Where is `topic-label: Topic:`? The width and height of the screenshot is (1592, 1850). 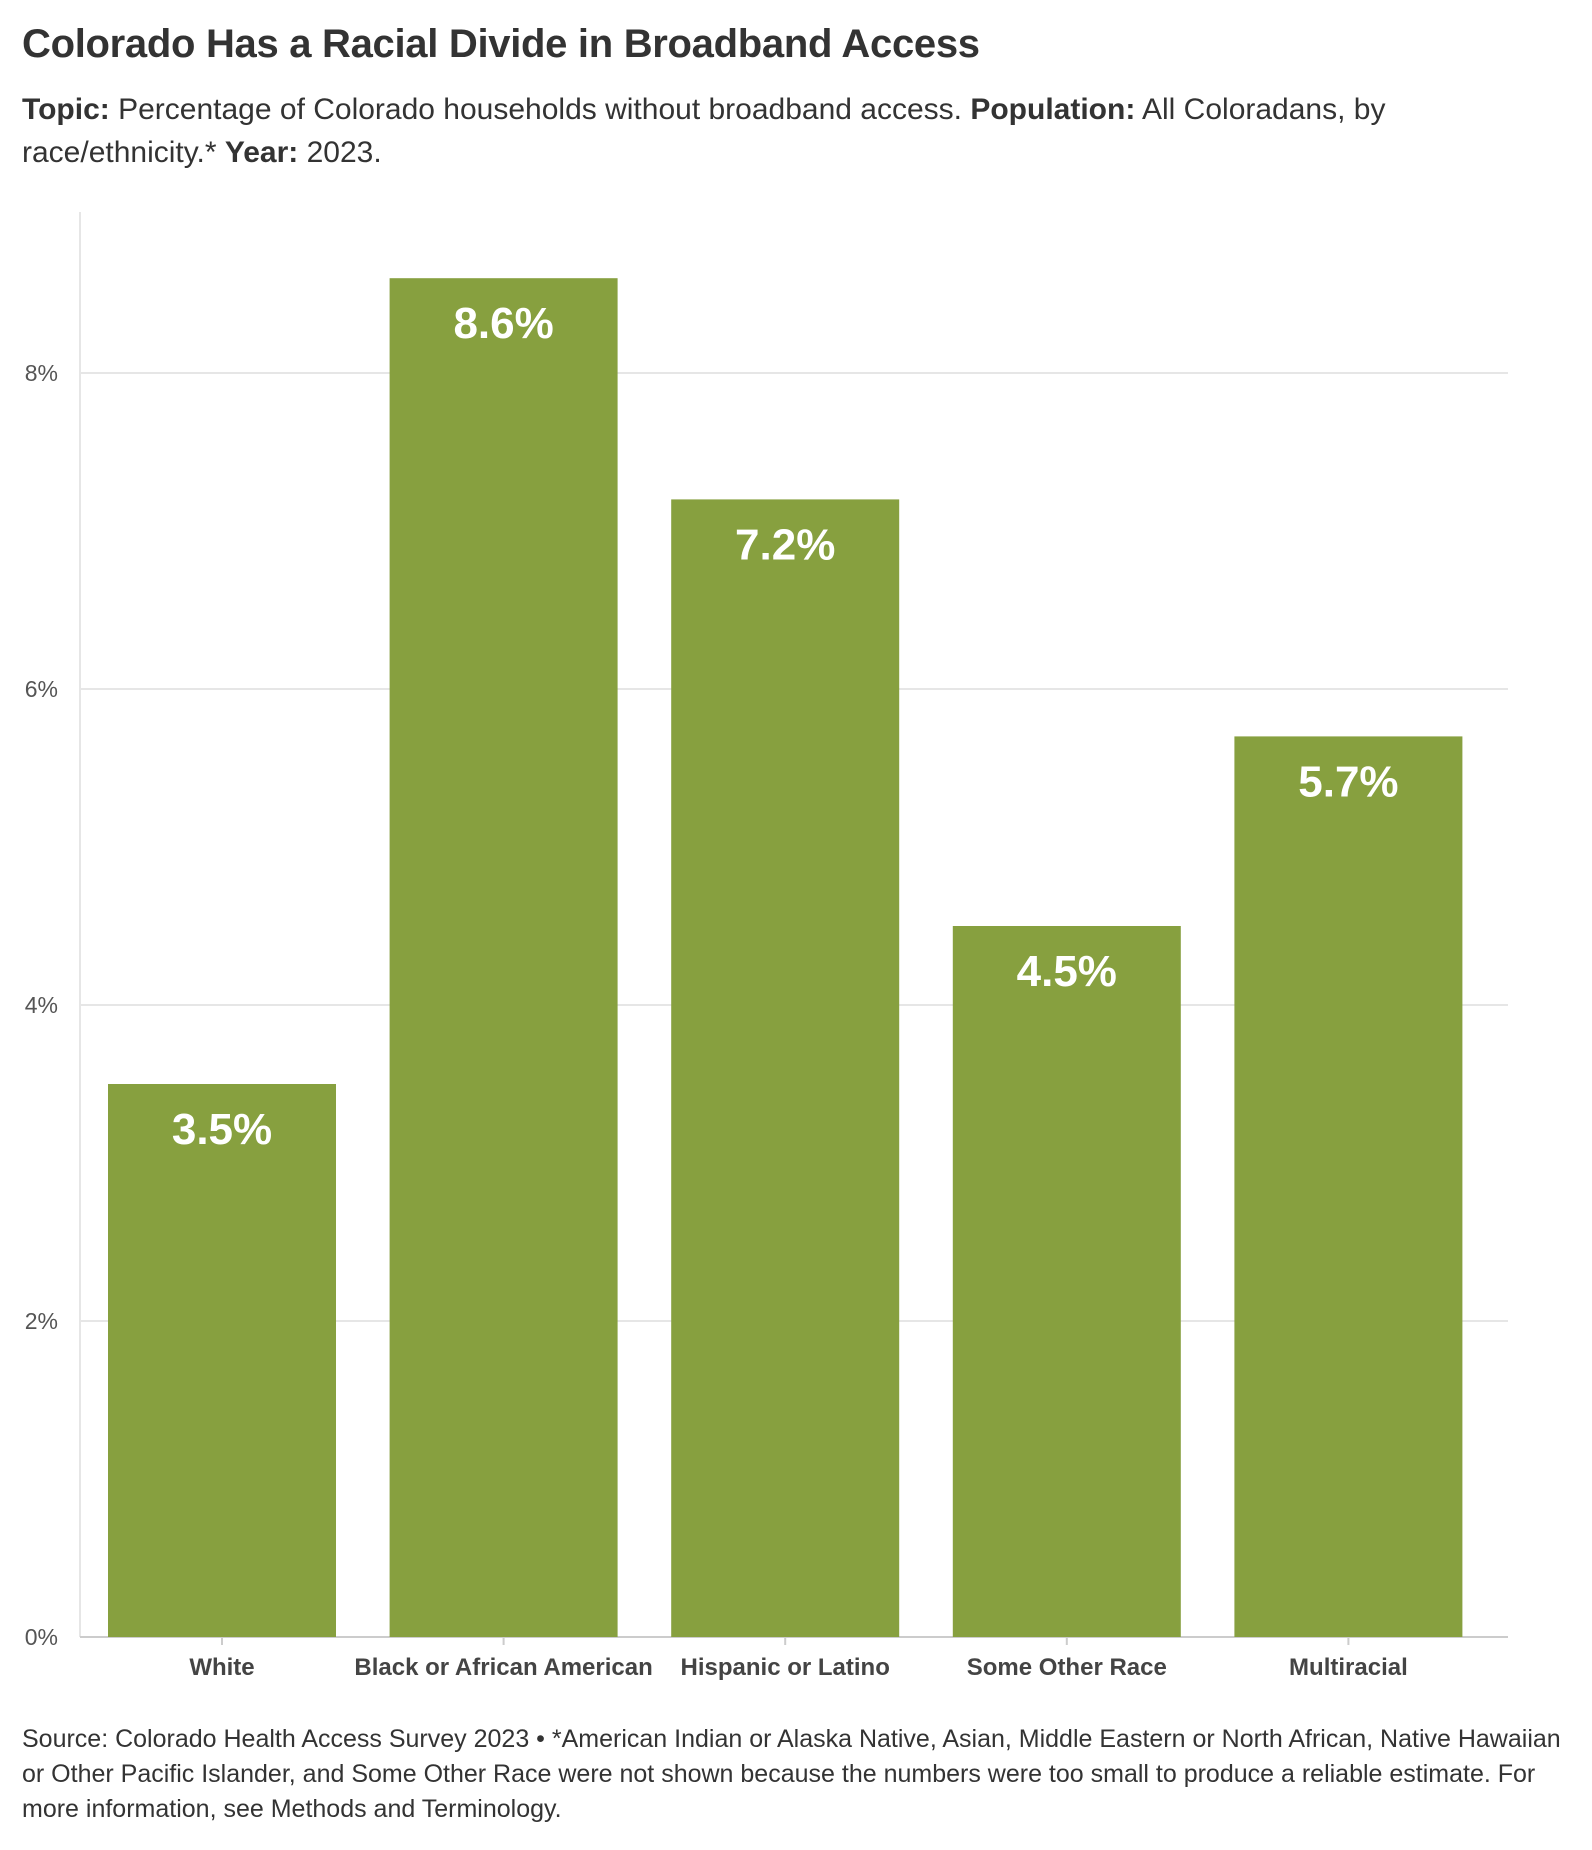 topic-label: Topic: is located at coordinates (66, 109).